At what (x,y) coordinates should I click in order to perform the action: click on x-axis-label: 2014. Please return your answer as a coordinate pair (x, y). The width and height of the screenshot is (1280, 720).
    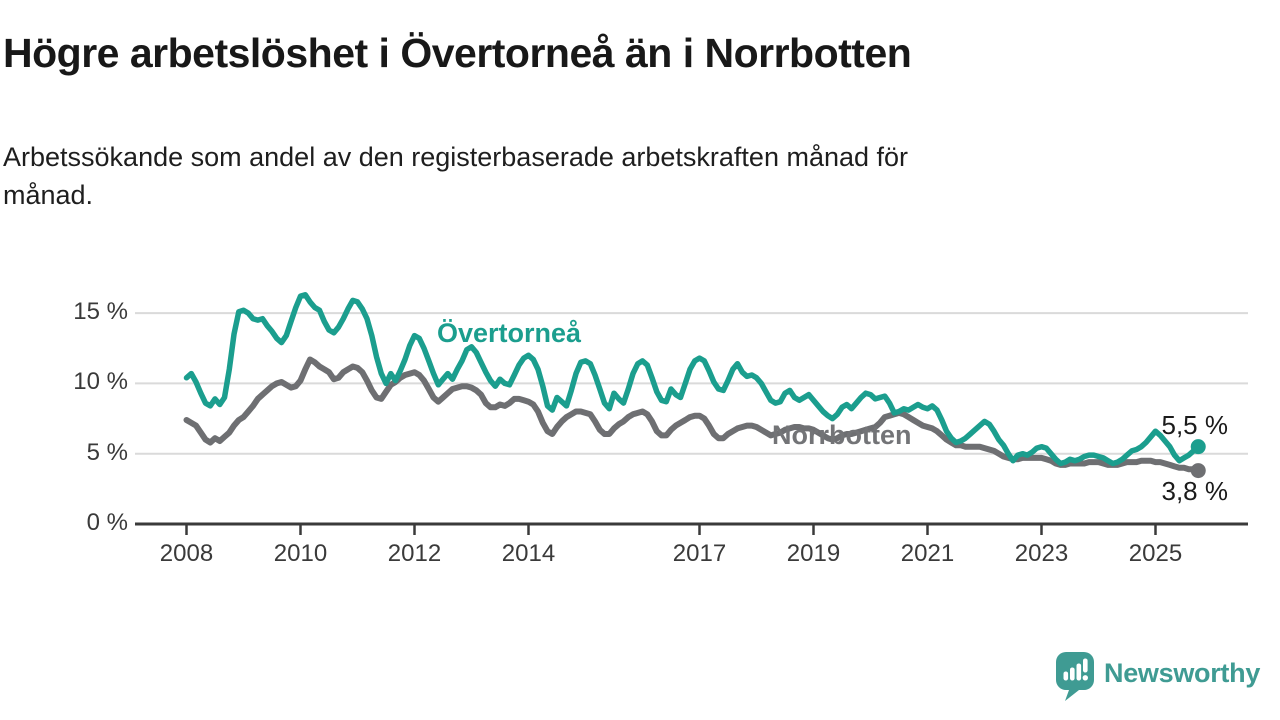
    Looking at the image, I should click on (528, 553).